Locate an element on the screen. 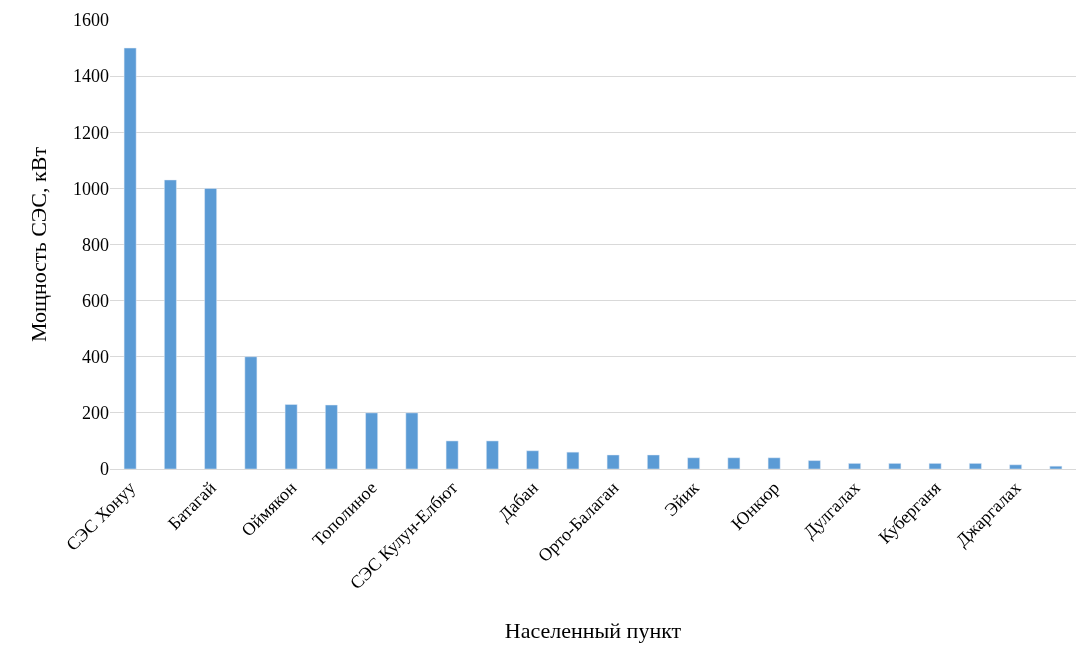  y-tick-label: 600 is located at coordinates (95, 300).